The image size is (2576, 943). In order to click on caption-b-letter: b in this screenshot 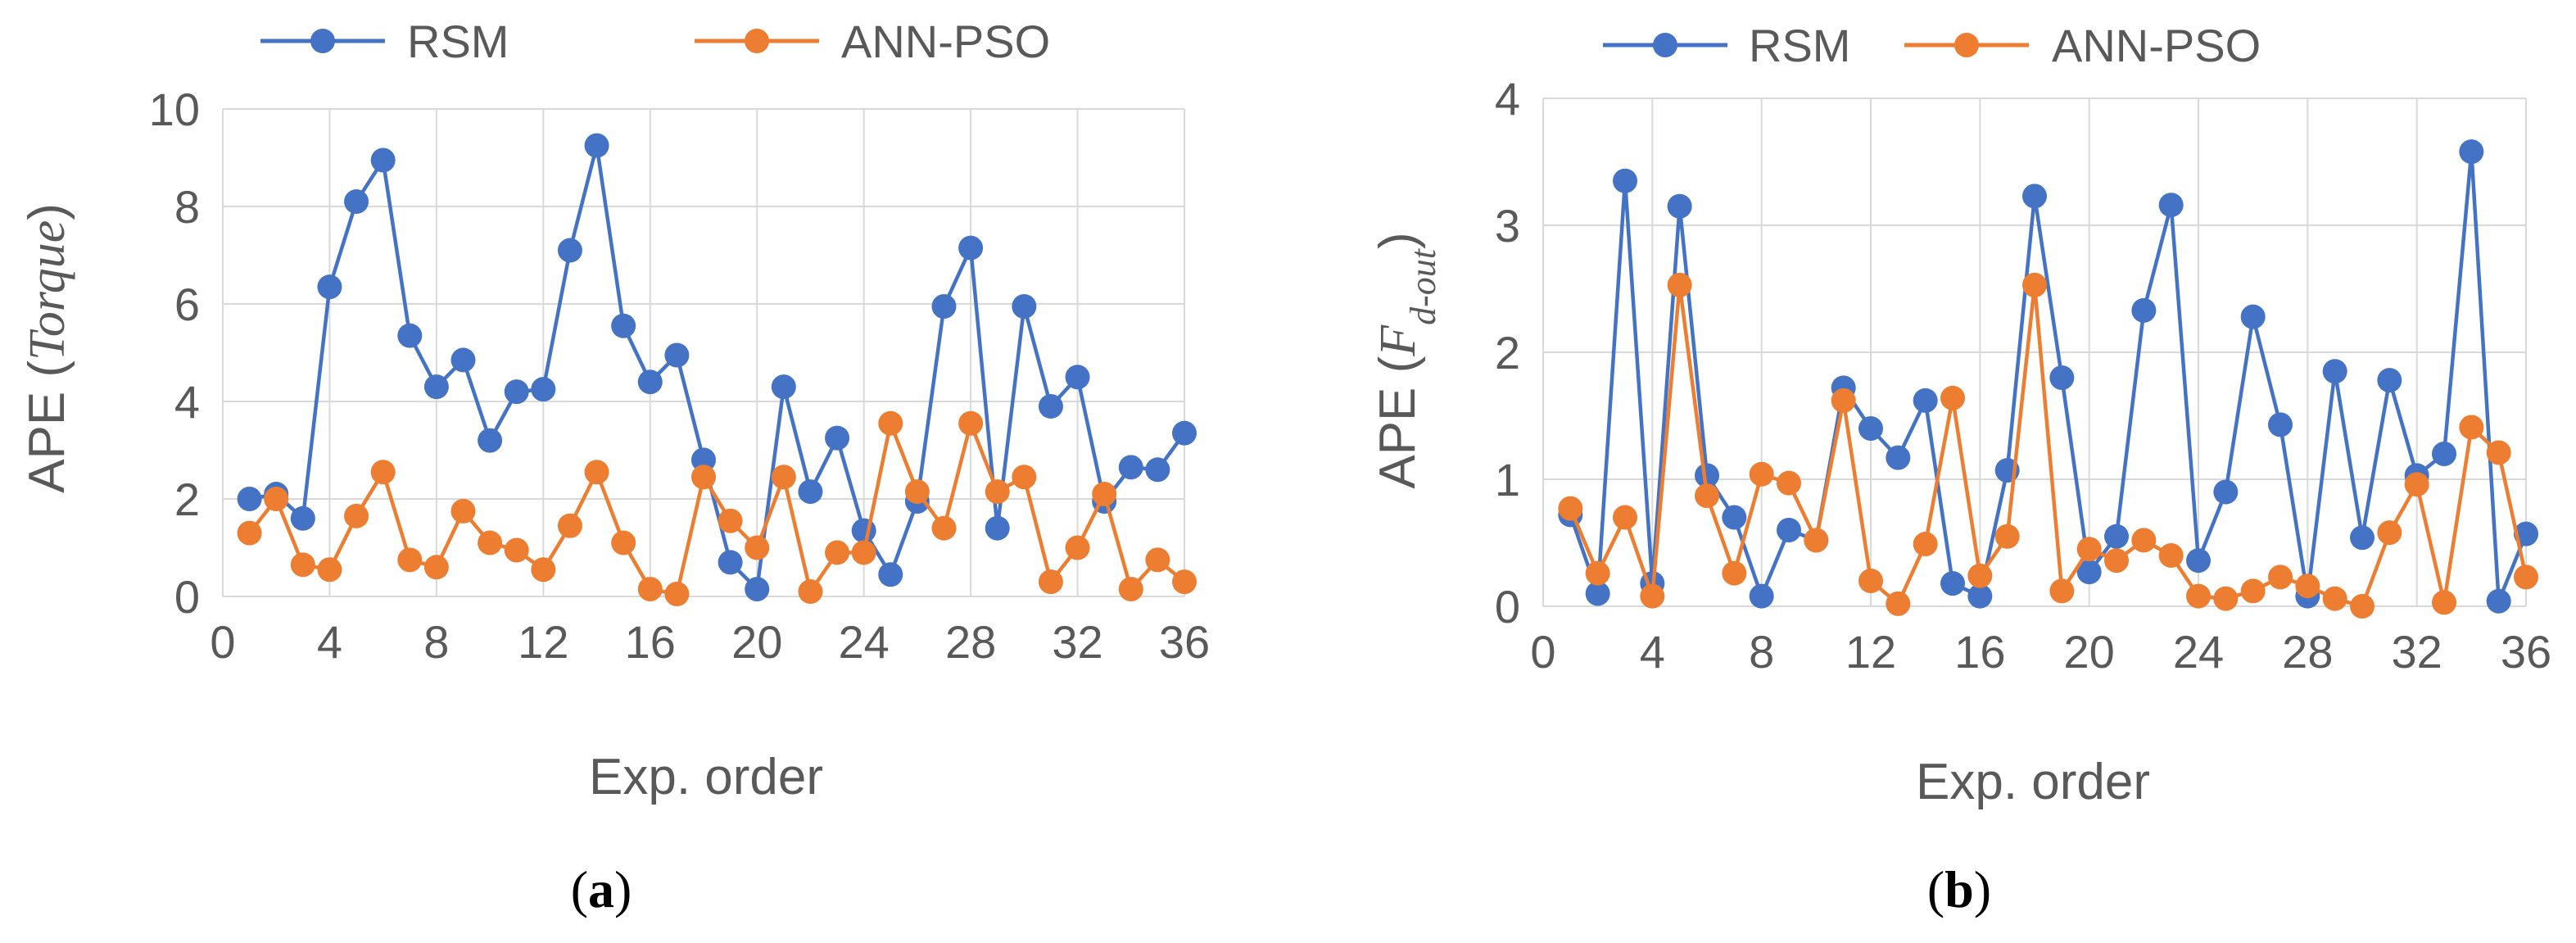, I will do `click(1959, 889)`.